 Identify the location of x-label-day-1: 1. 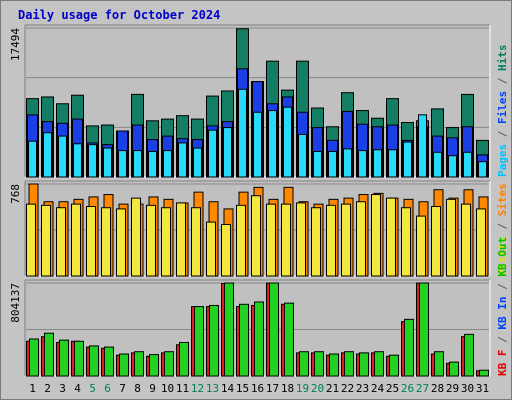
(32, 388).